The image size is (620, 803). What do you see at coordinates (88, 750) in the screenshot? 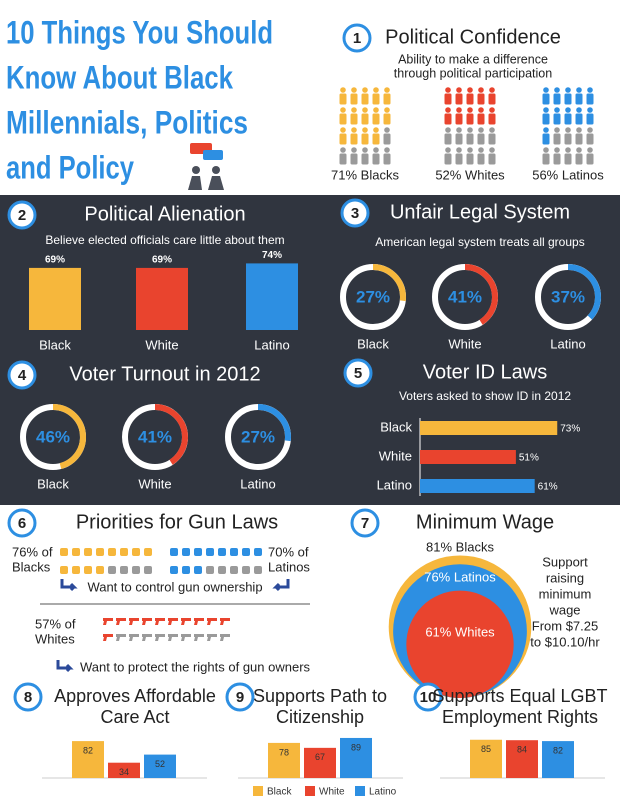
I see `value-label: 82` at bounding box center [88, 750].